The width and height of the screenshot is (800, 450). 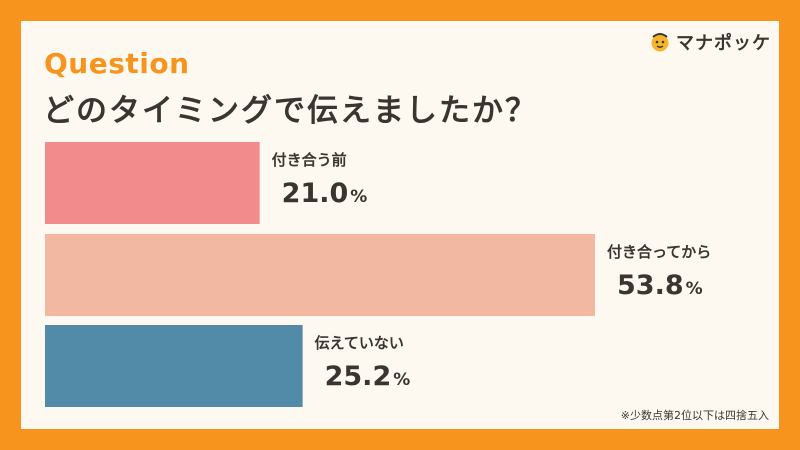 What do you see at coordinates (660, 285) in the screenshot?
I see `value-label-2: 53.8%` at bounding box center [660, 285].